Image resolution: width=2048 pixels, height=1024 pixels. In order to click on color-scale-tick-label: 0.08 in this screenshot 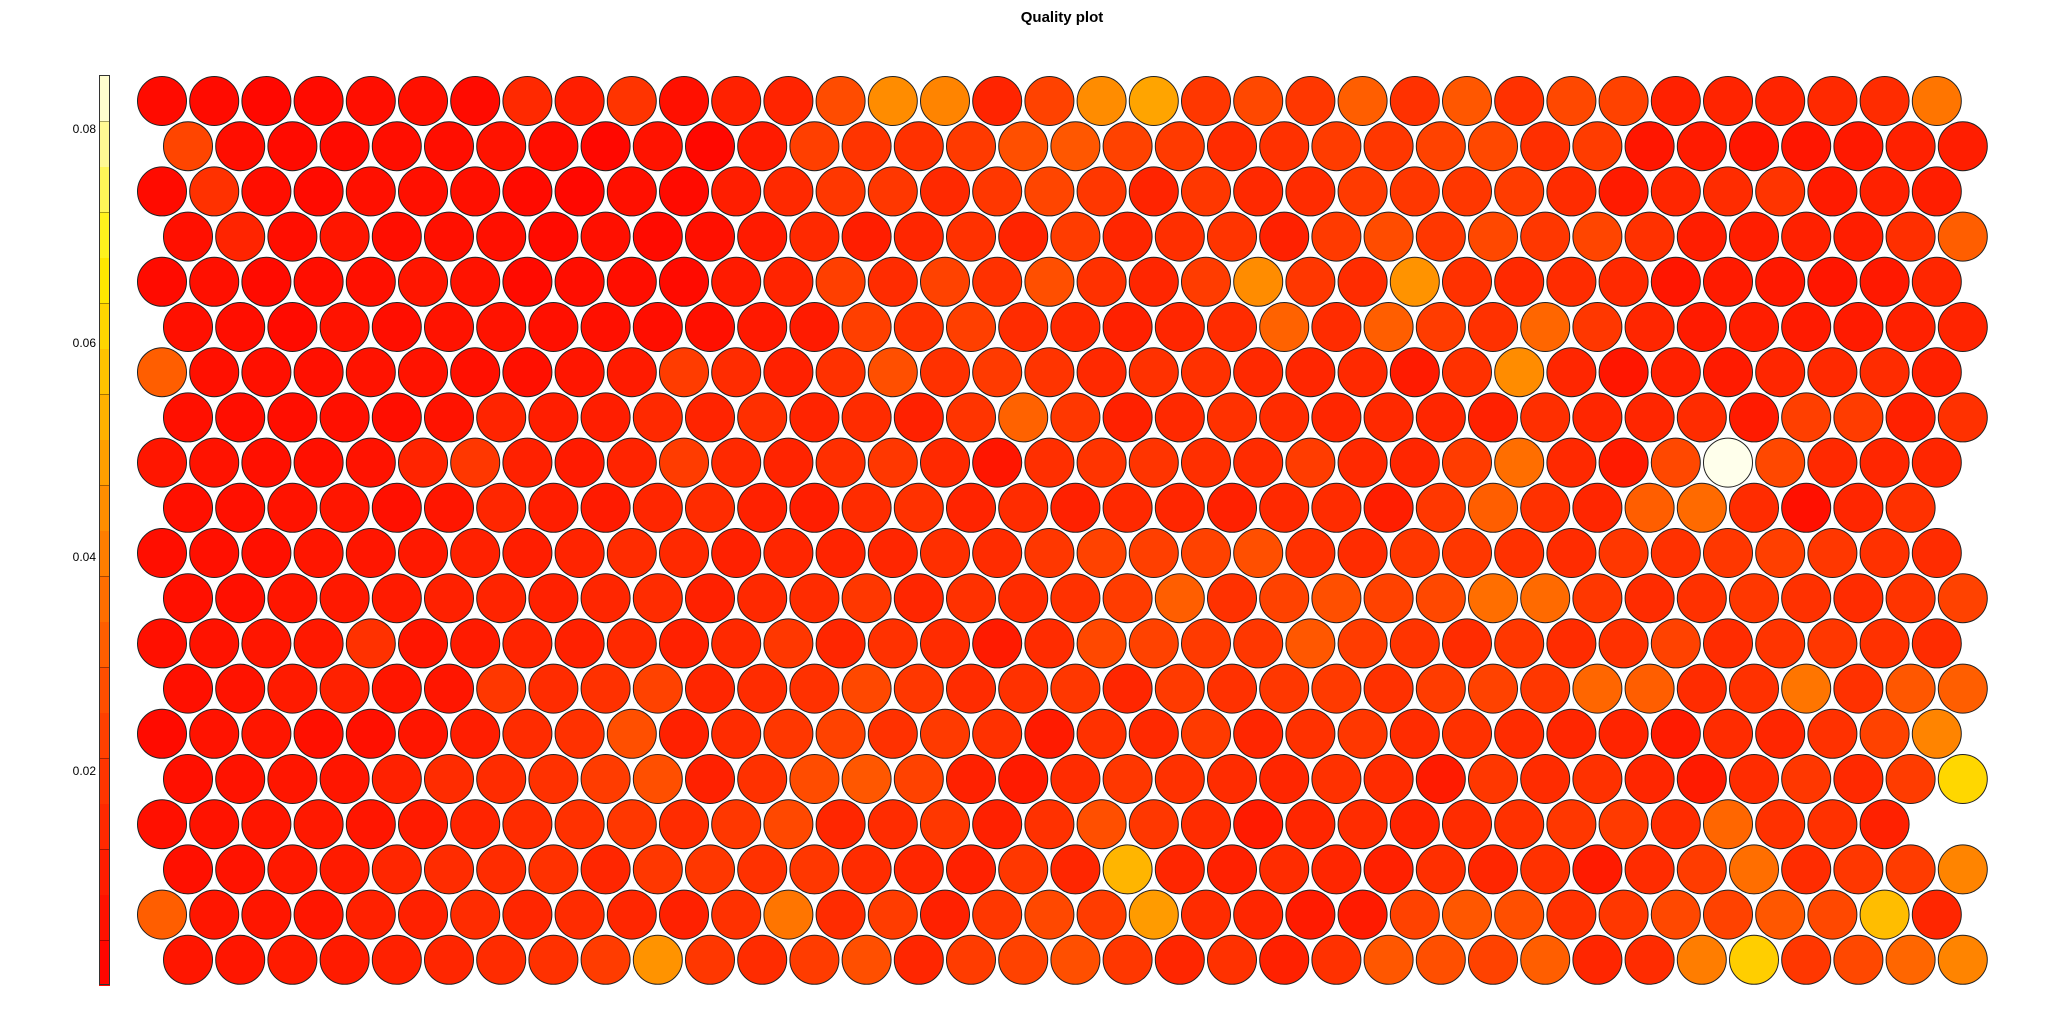, I will do `click(84, 128)`.